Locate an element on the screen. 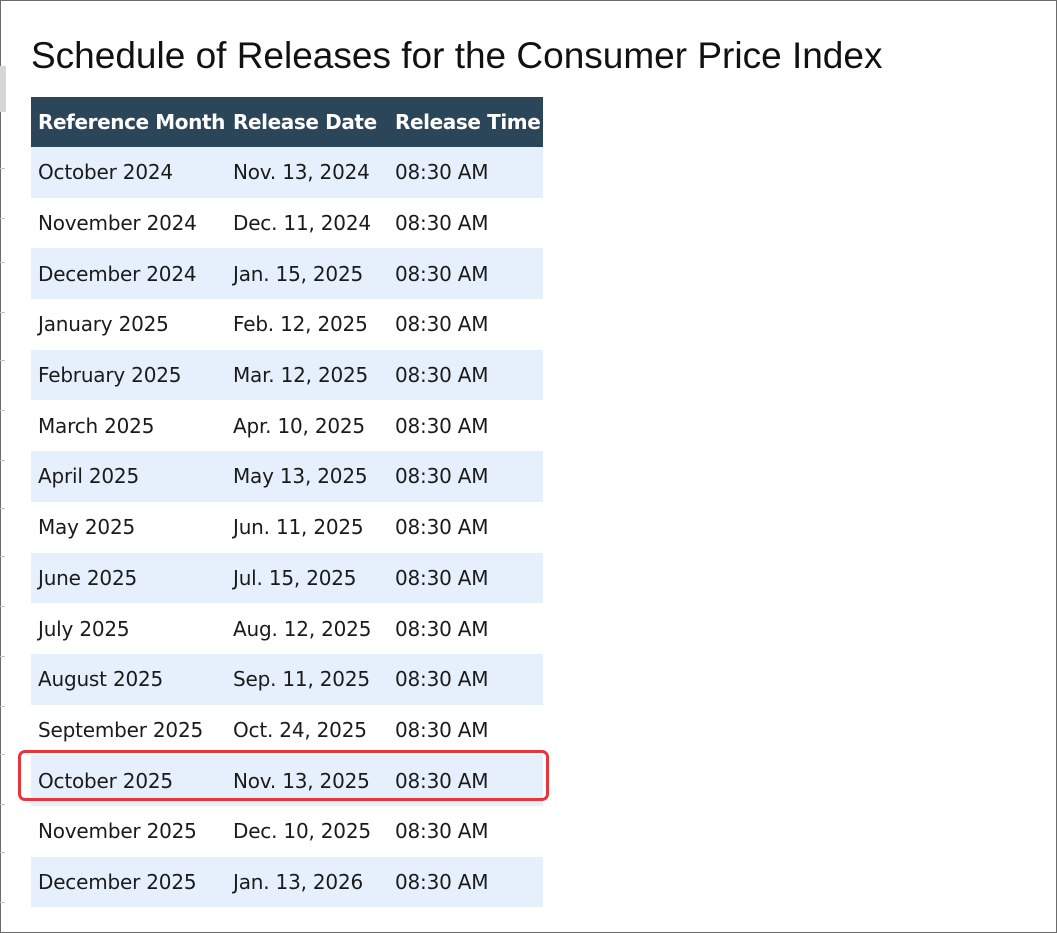 The image size is (1057, 933). reference-month-cell: July 2025 is located at coordinates (128, 628).